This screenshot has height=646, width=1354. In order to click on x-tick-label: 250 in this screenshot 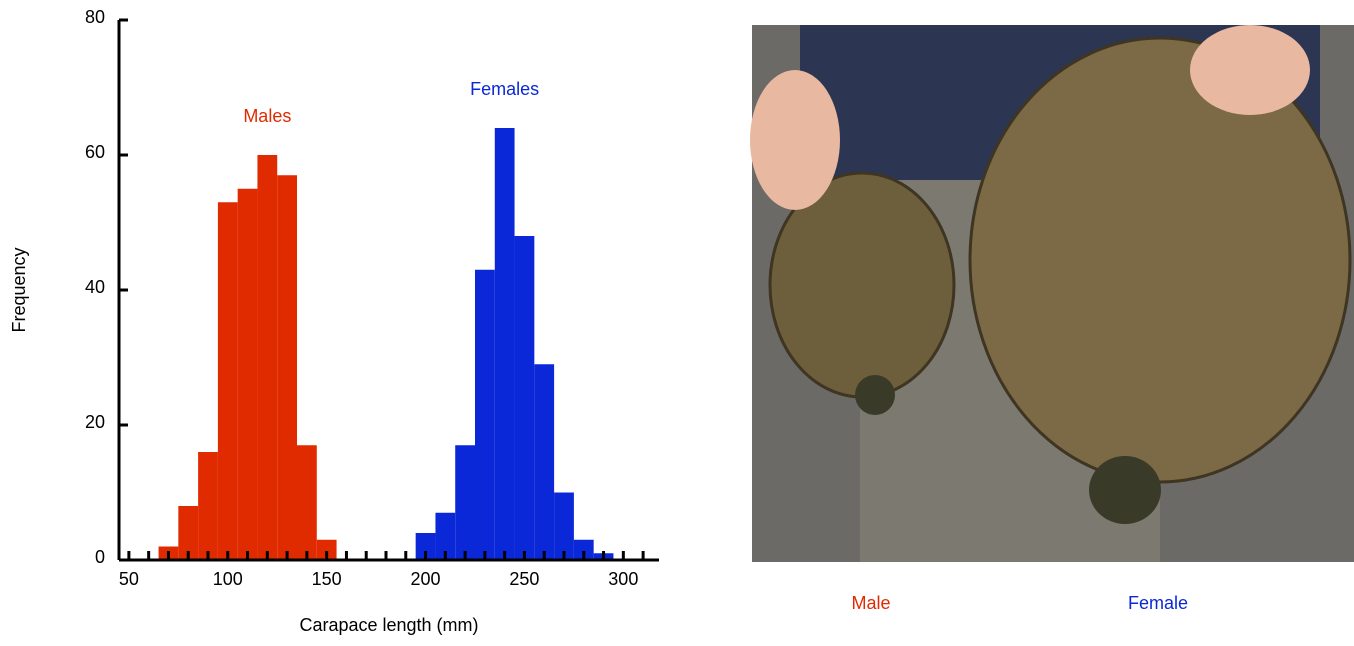, I will do `click(524, 579)`.